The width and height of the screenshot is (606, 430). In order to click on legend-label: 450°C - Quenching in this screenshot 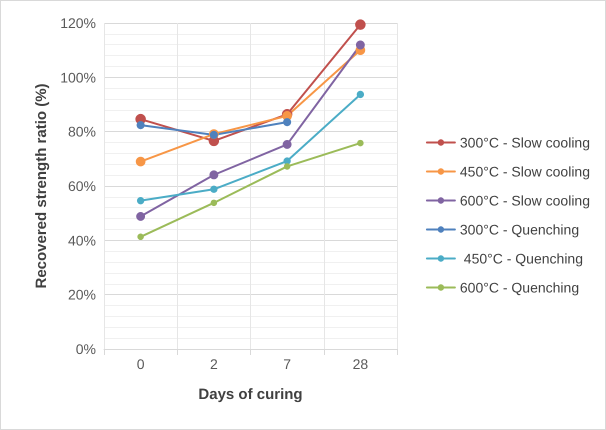, I will do `click(522, 258)`.